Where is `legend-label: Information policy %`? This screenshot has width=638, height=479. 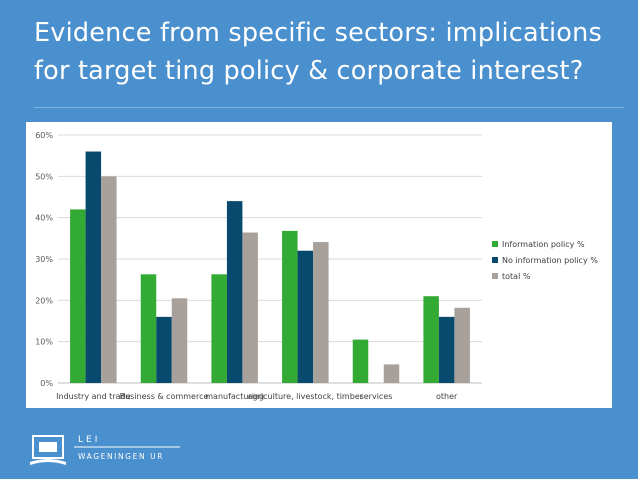 legend-label: Information policy % is located at coordinates (543, 244).